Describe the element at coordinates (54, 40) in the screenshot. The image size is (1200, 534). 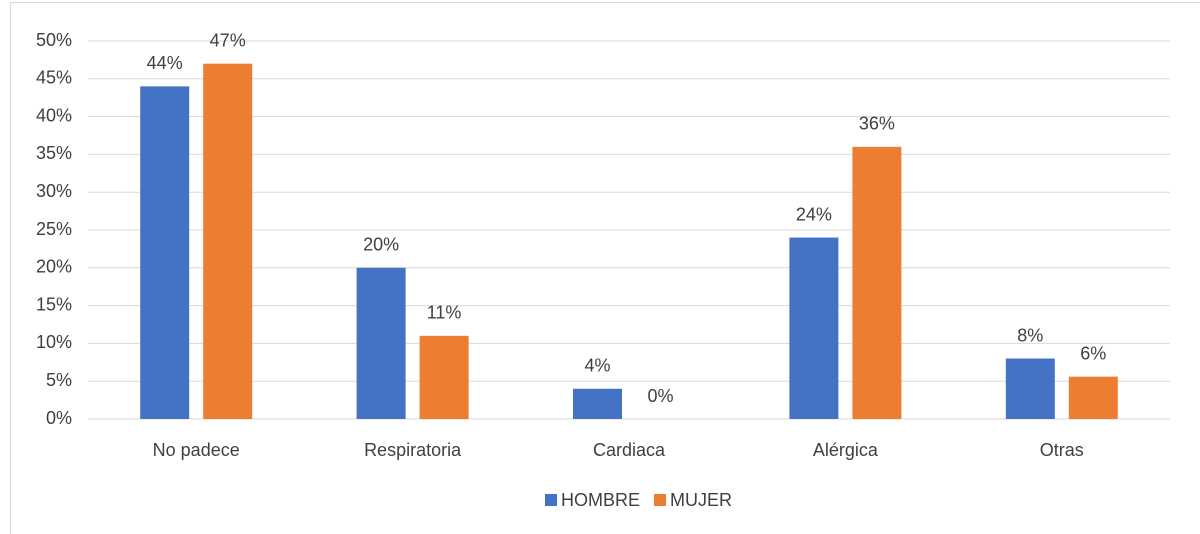
I see `y-tick-label: 50%` at that location.